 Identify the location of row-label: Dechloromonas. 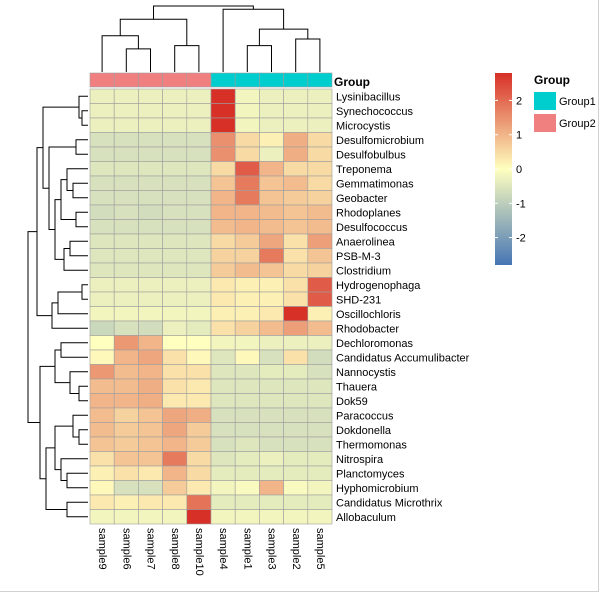
(375, 344).